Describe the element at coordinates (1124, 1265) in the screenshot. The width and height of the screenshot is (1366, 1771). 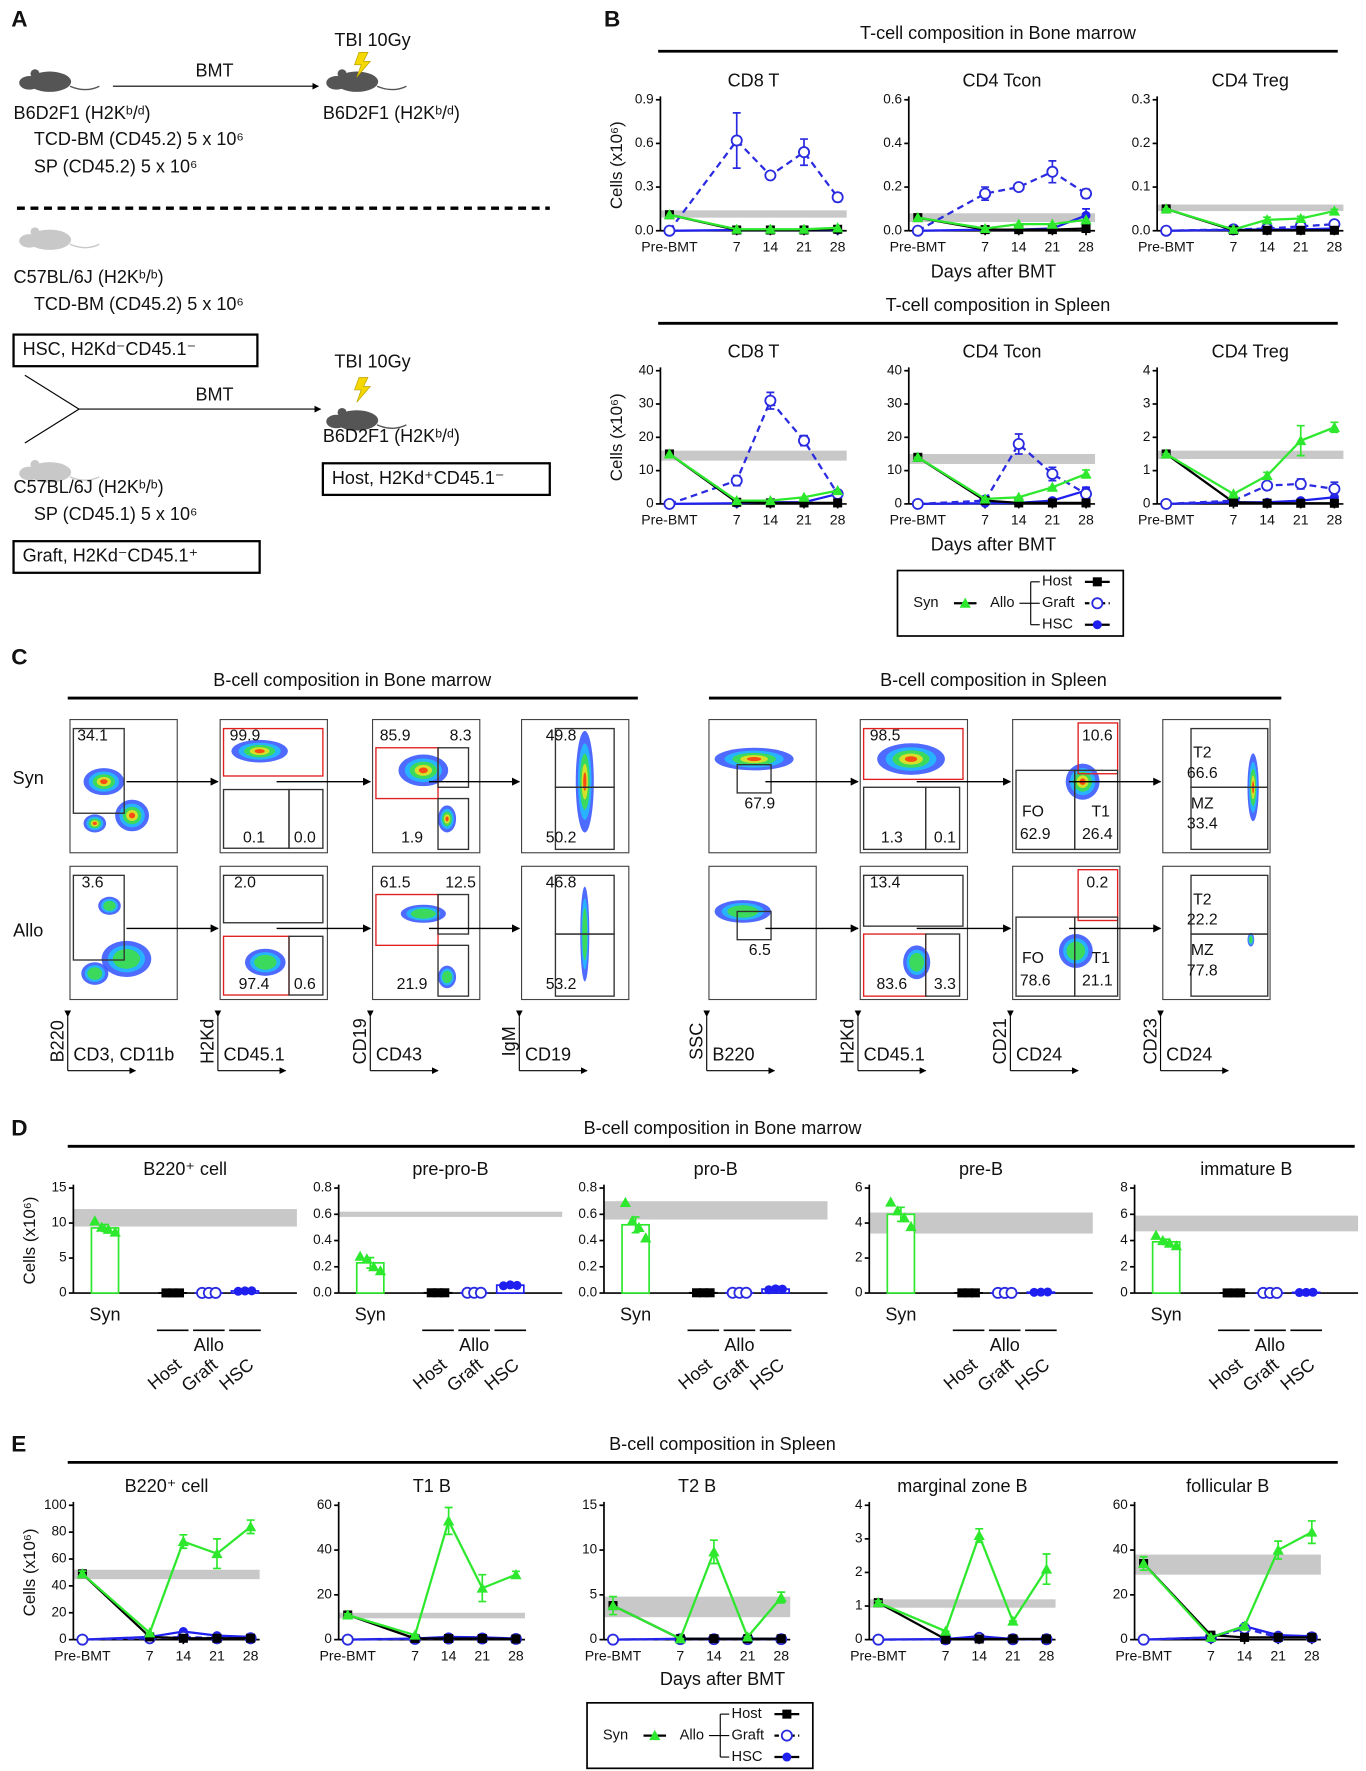
I see `y-tick-label: 2` at that location.